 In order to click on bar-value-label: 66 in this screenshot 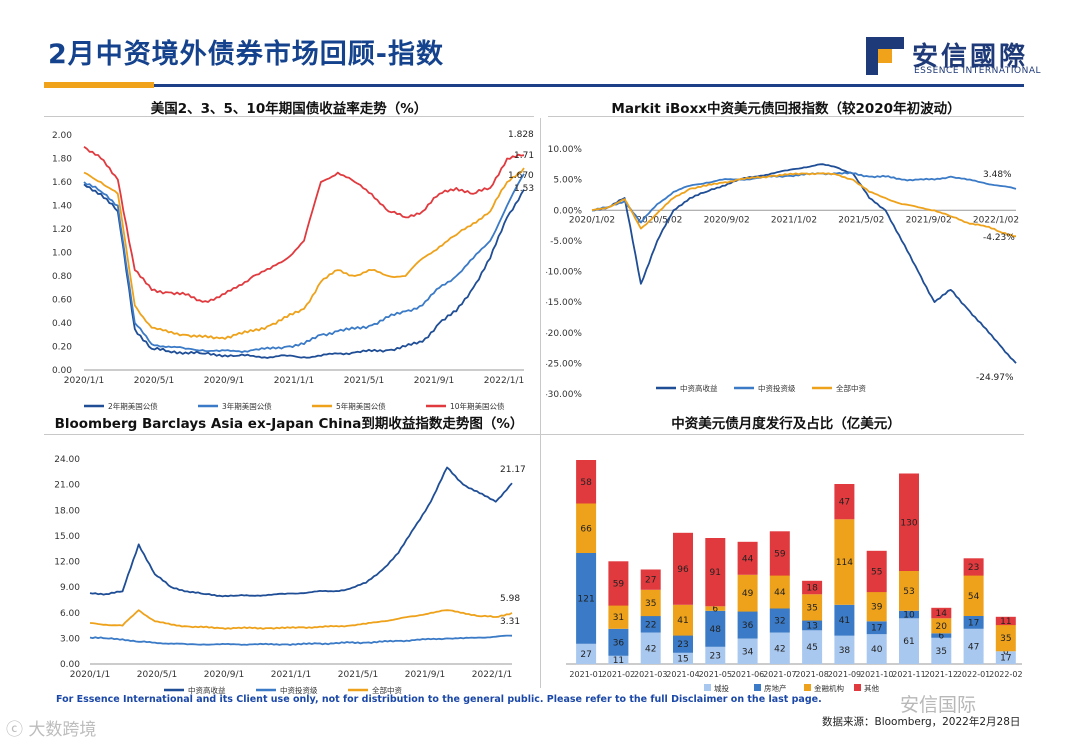, I will do `click(586, 529)`.